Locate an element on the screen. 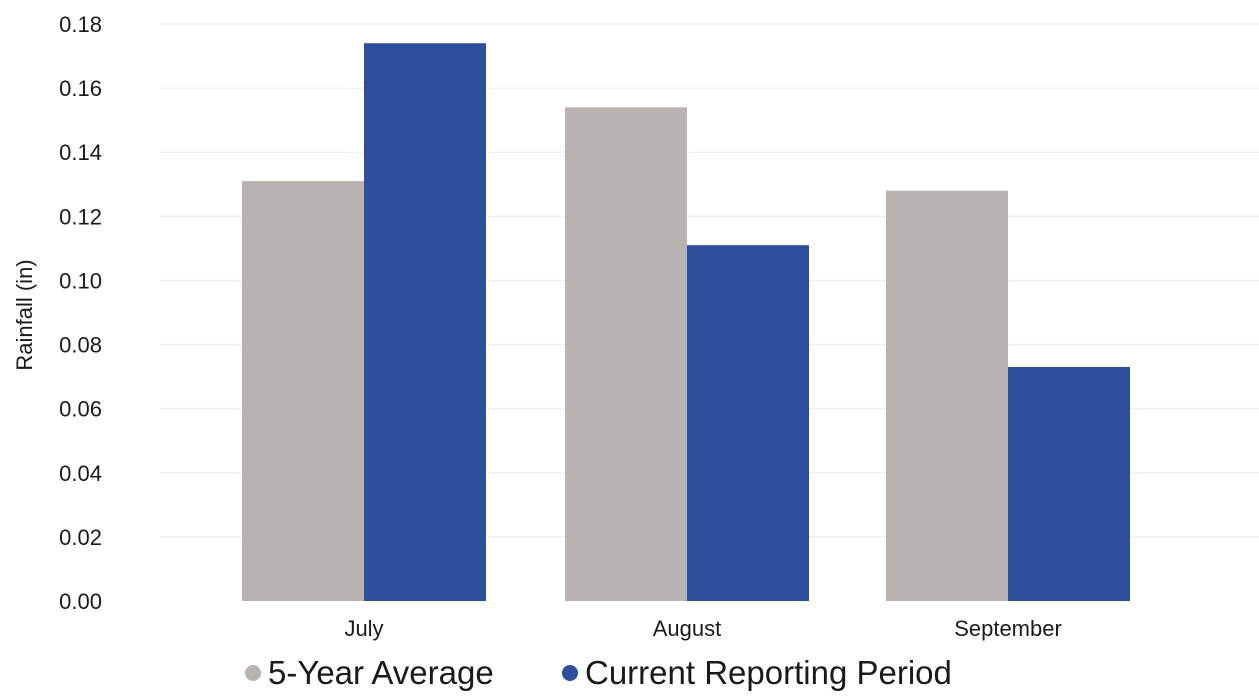  bar-july-five-year-average is located at coordinates (303, 391).